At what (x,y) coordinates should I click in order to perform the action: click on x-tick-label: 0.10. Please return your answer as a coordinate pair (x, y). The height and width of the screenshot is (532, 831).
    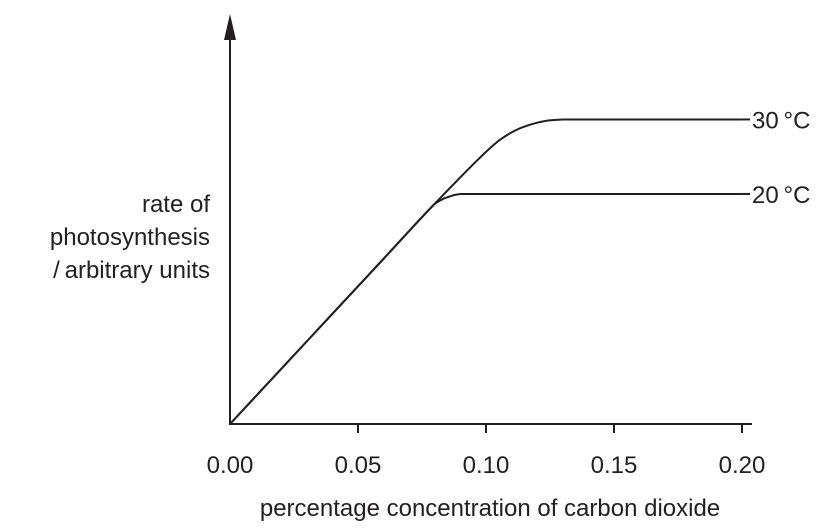
    Looking at the image, I should click on (486, 465).